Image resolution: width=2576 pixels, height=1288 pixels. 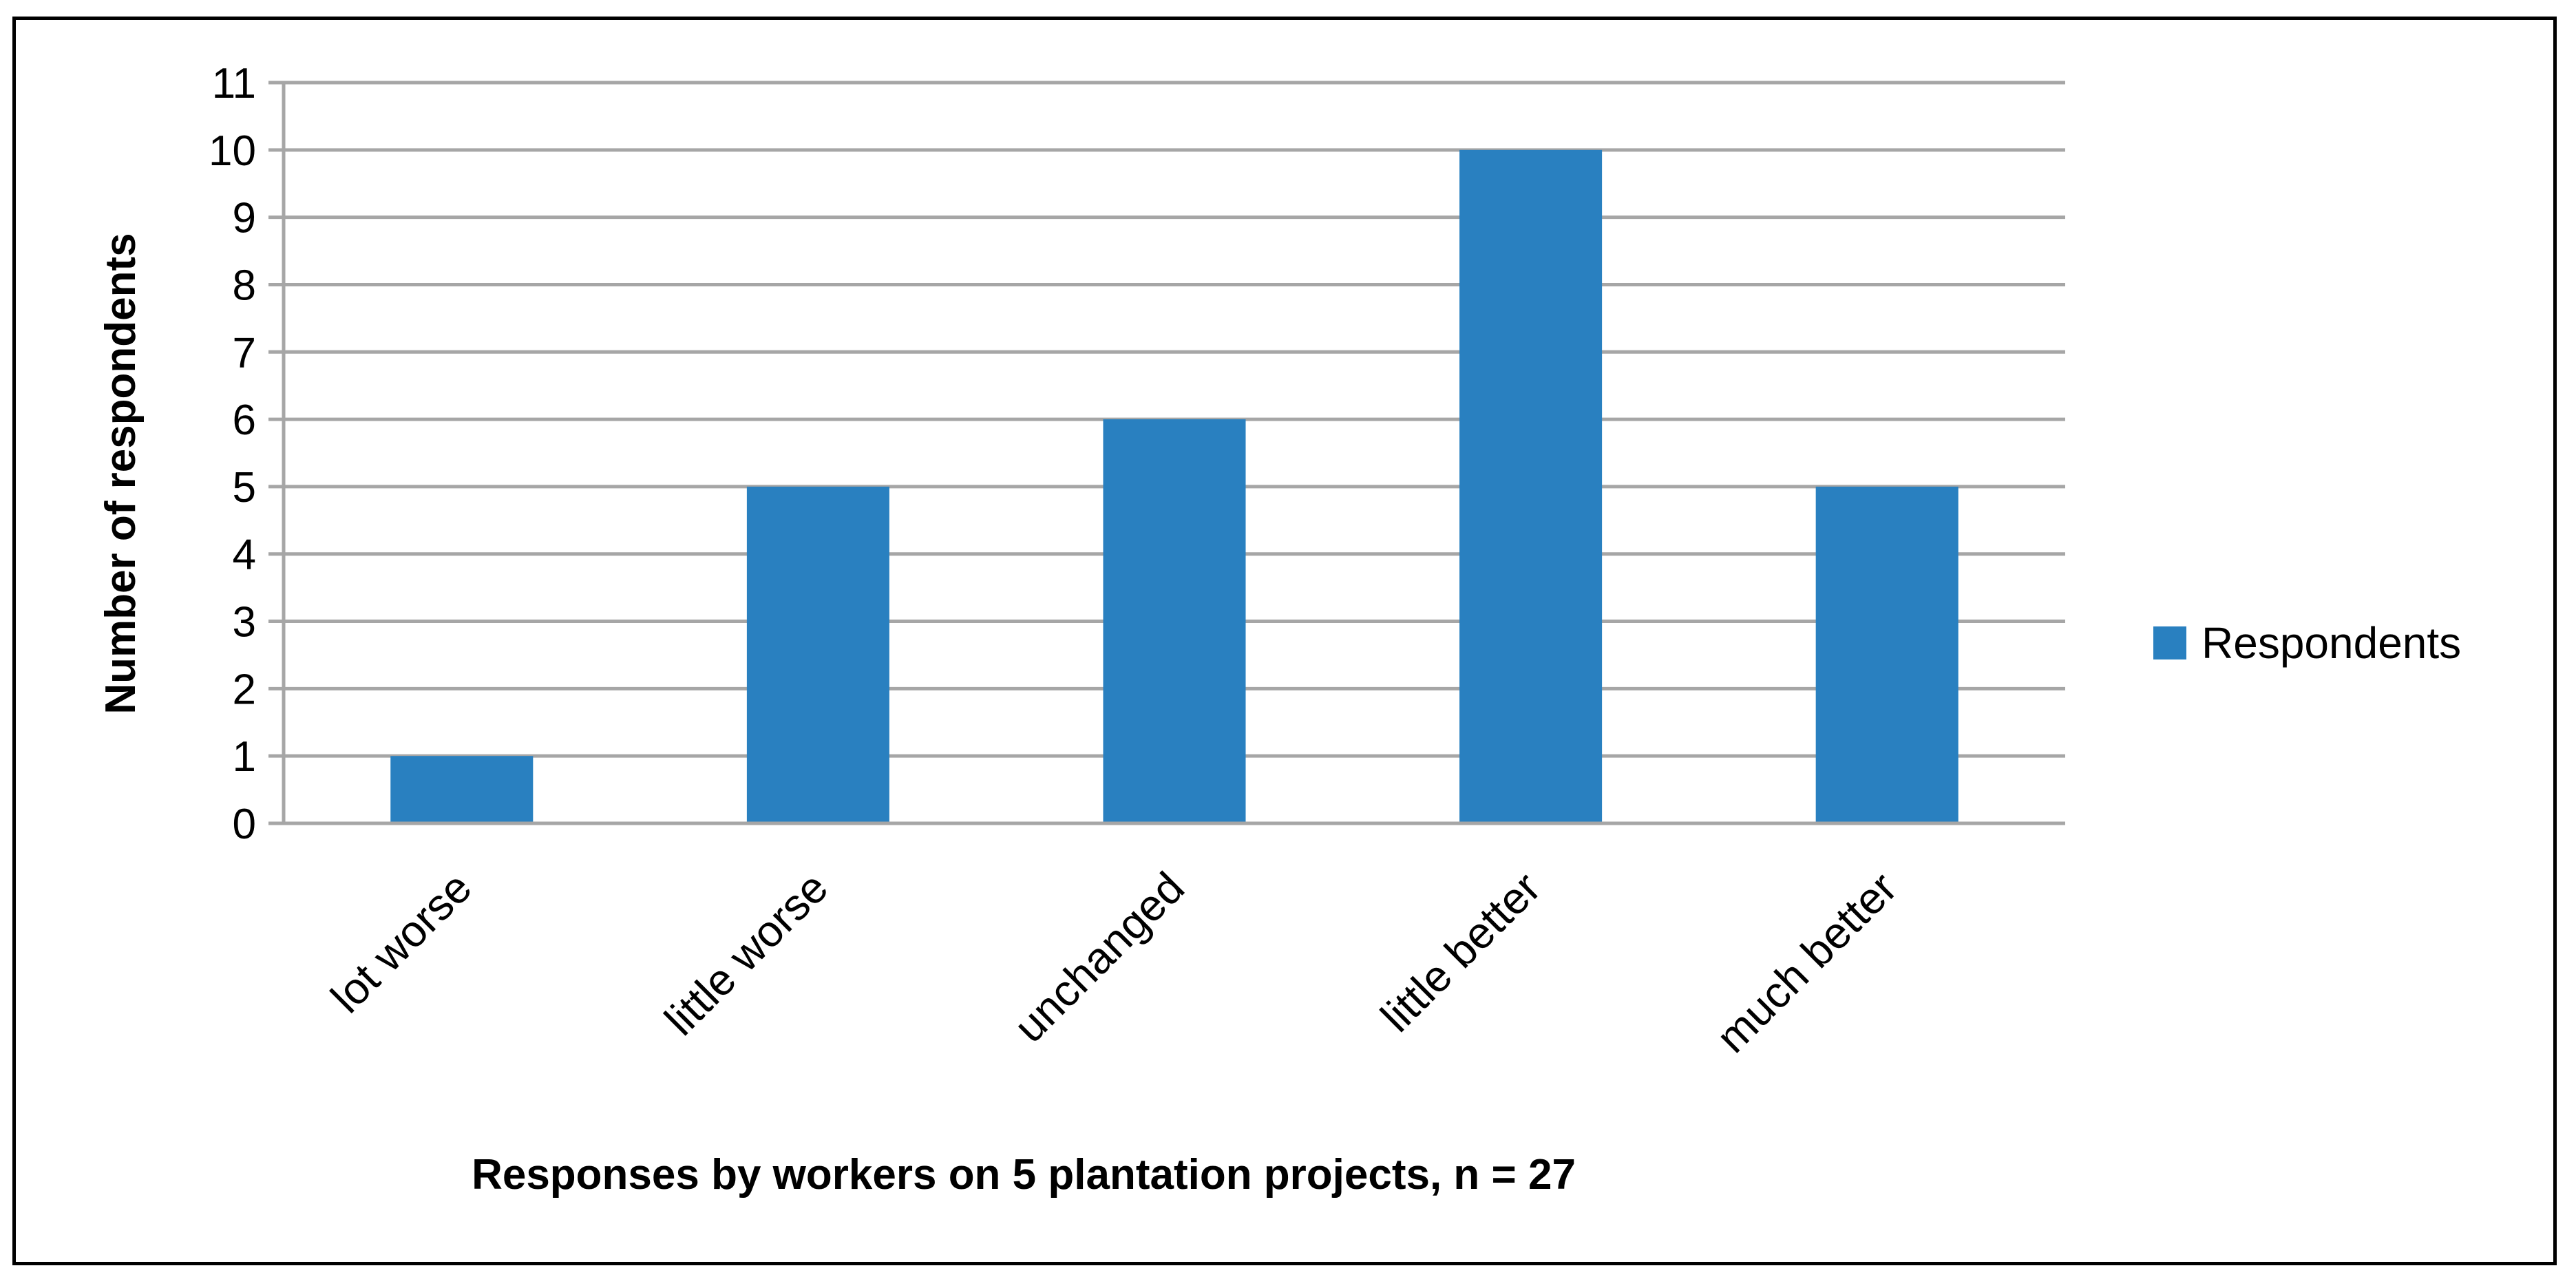 What do you see at coordinates (245, 421) in the screenshot?
I see `y-tick-label: 6` at bounding box center [245, 421].